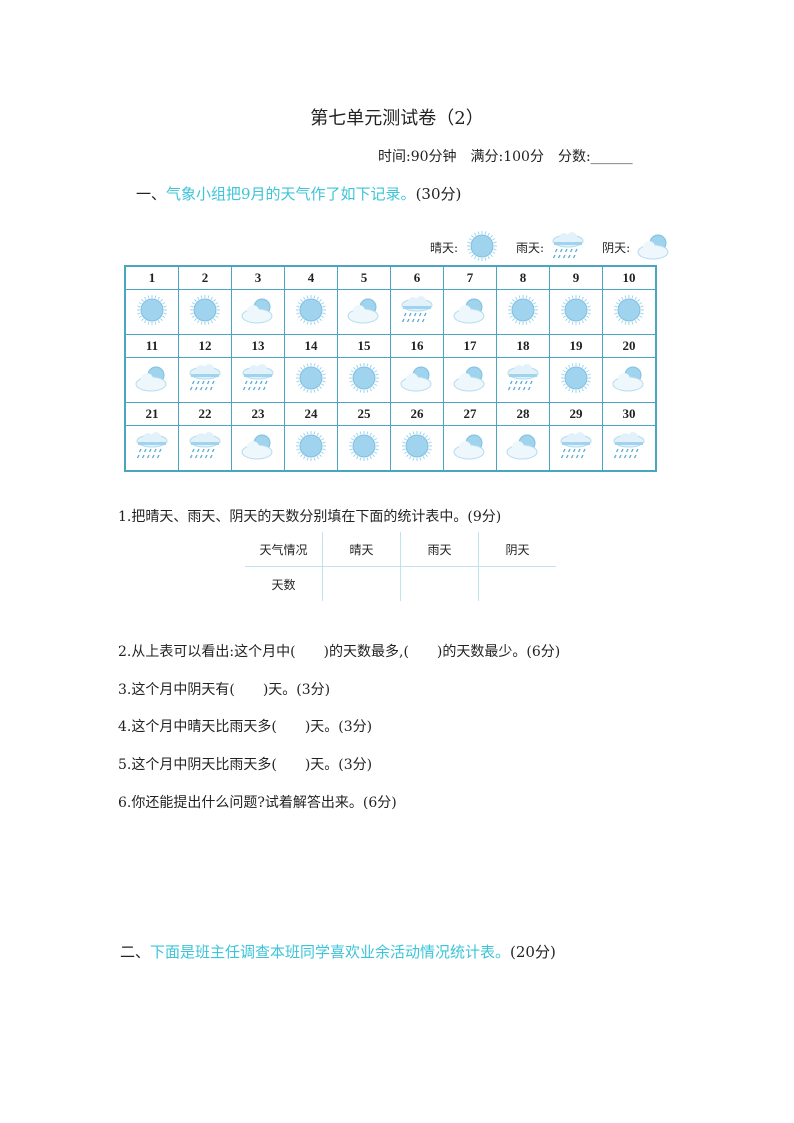 The height and width of the screenshot is (1123, 794). I want to click on day-number: 11, so click(151, 346).